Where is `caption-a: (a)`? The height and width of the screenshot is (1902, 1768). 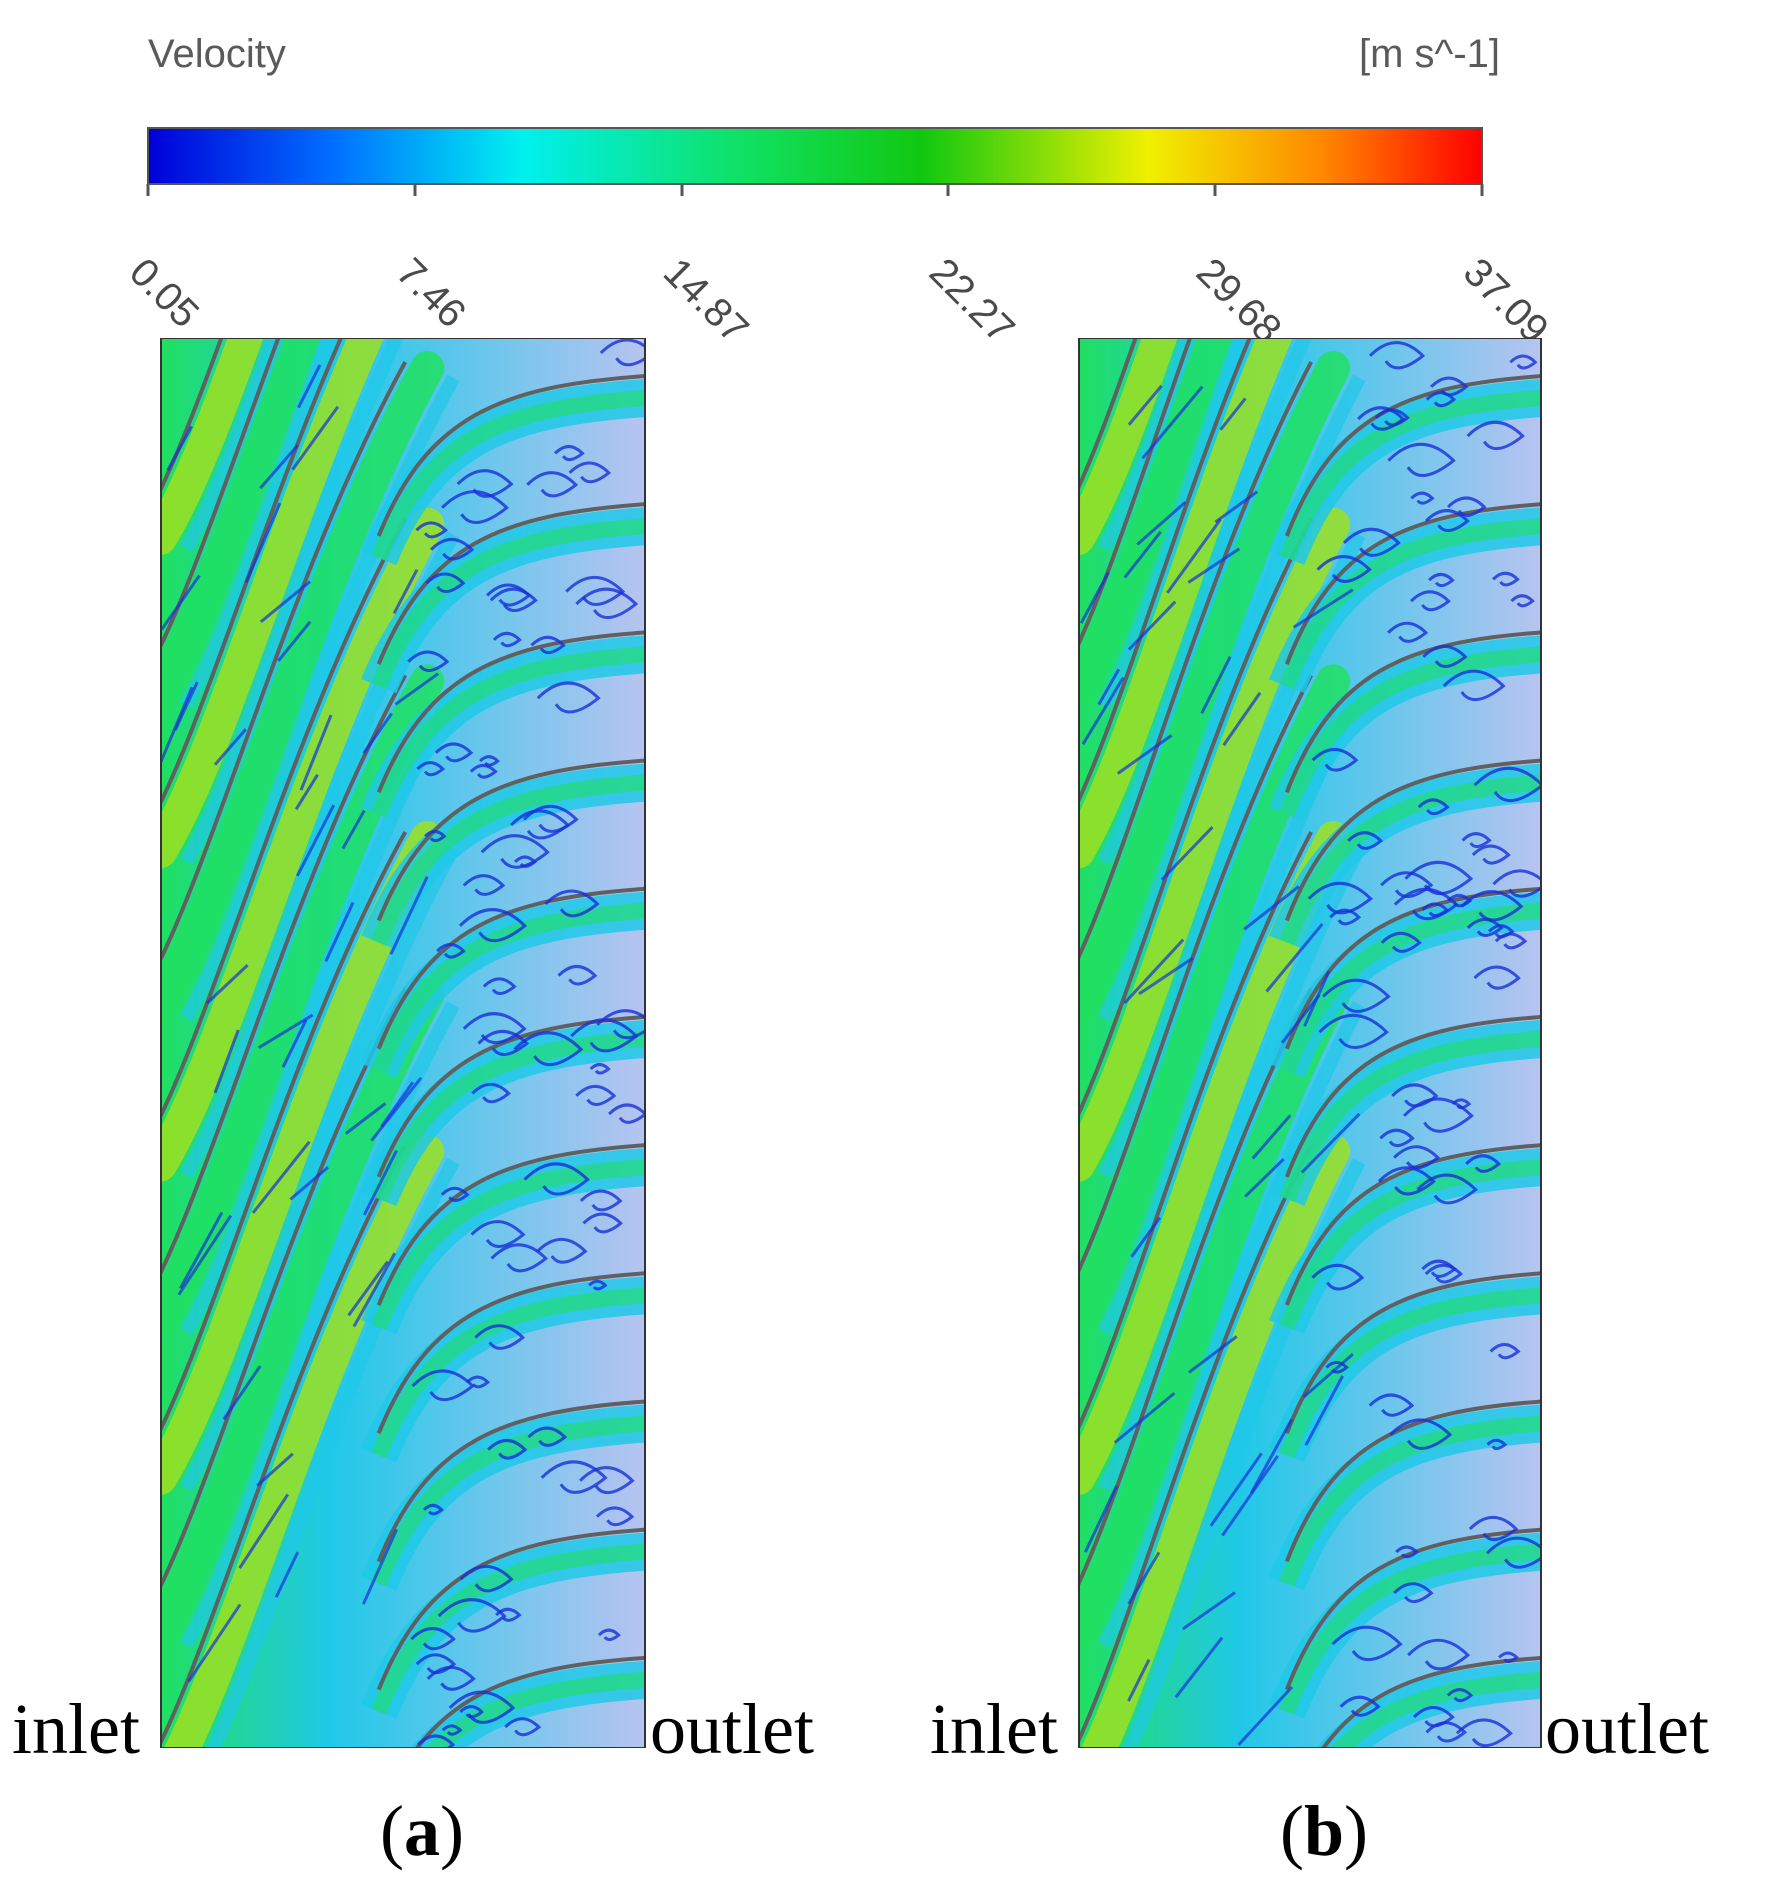
caption-a: (a) is located at coordinates (422, 1831).